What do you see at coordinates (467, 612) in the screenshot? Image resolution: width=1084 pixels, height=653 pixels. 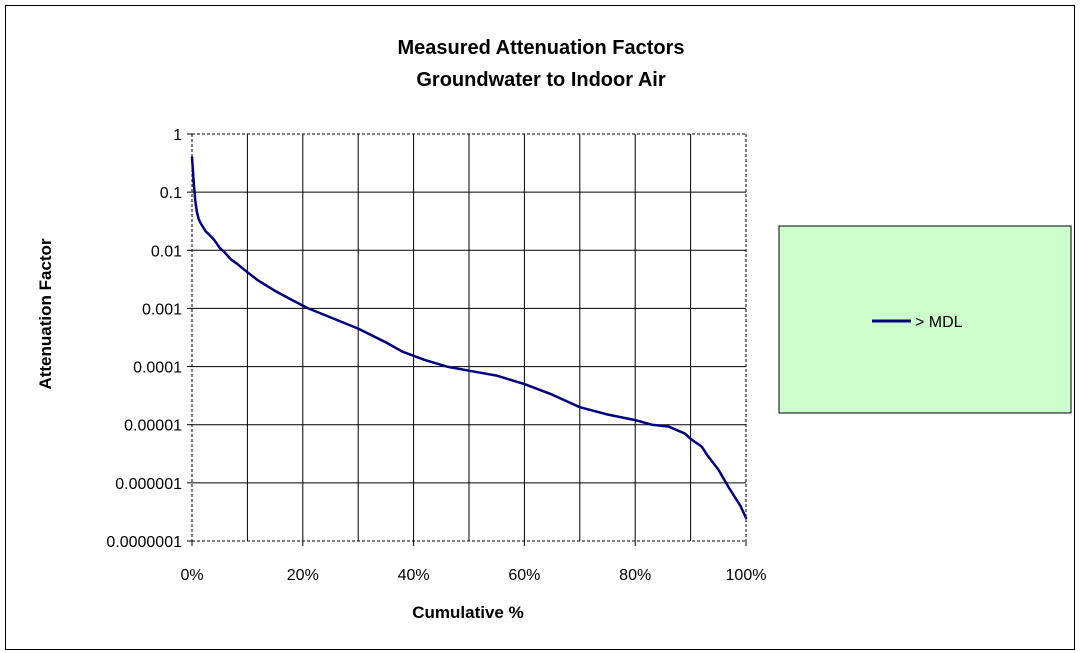 I see `x-axis-title: Cumulative %` at bounding box center [467, 612].